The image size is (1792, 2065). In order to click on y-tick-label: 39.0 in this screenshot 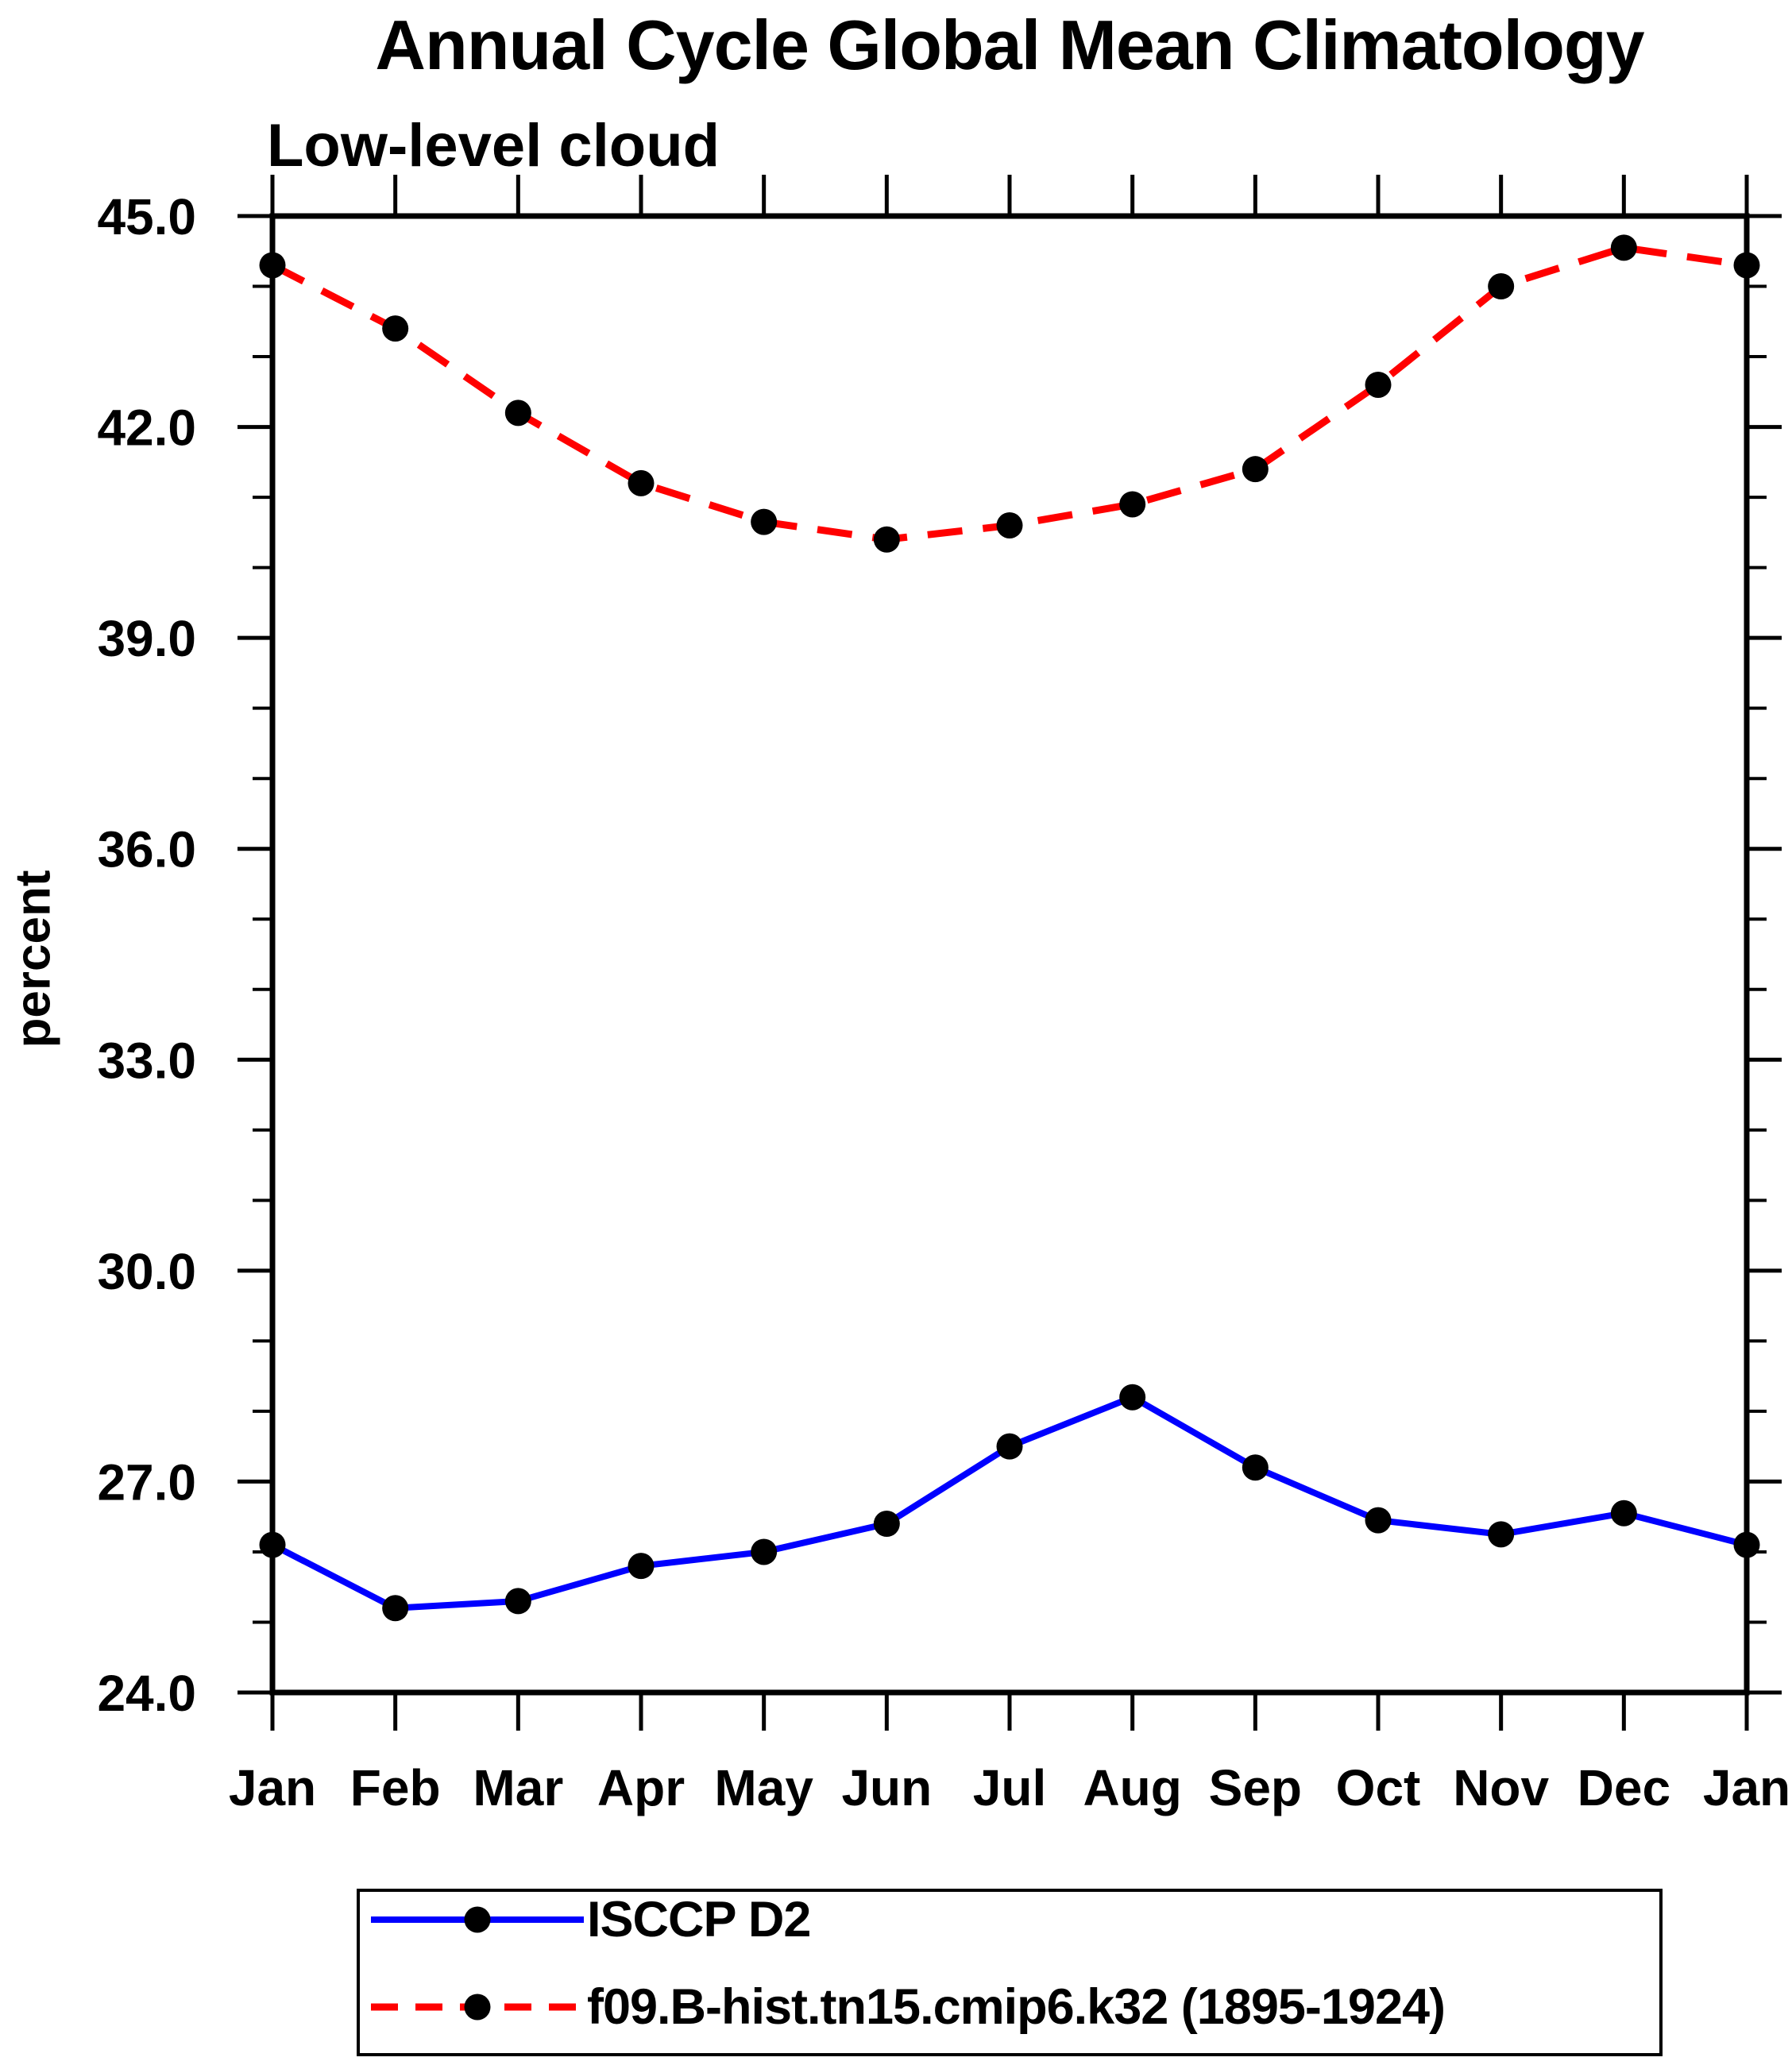, I will do `click(146, 638)`.